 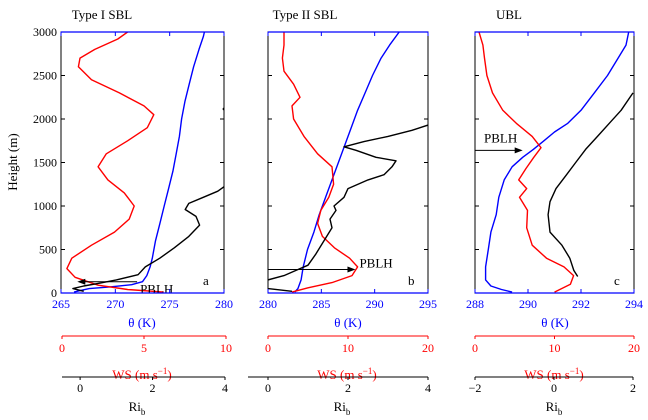 What do you see at coordinates (45, 206) in the screenshot?
I see `y-tick-label: 1000` at bounding box center [45, 206].